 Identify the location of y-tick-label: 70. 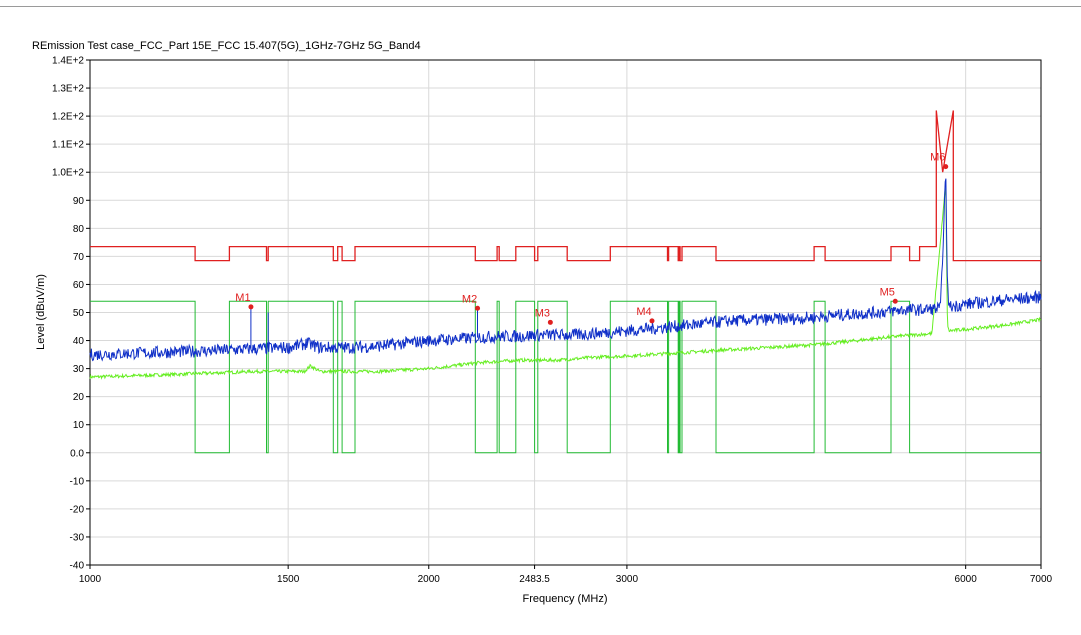
(79, 257).